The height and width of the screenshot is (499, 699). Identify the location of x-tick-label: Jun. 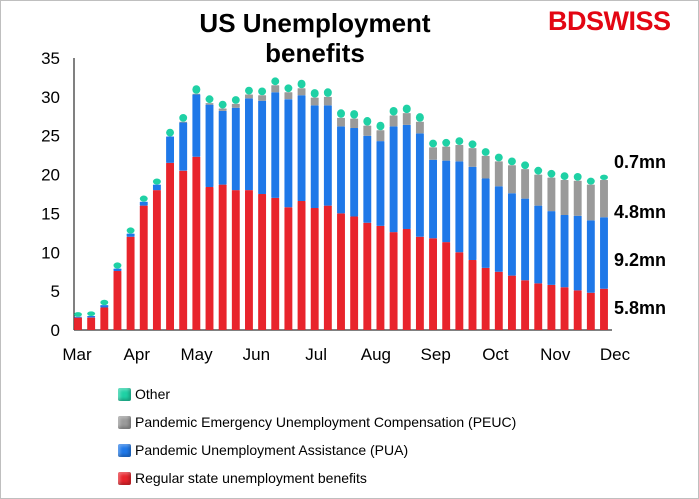
(256, 354).